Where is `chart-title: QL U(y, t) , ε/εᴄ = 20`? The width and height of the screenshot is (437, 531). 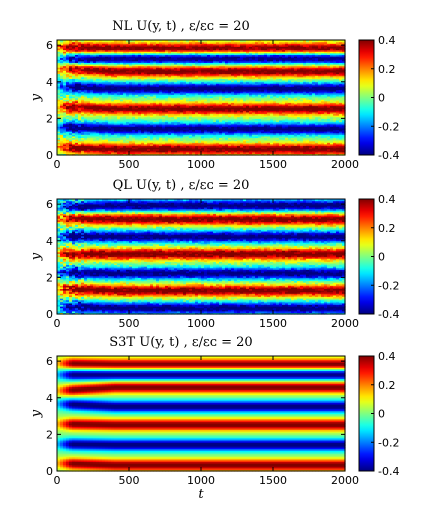 chart-title: QL U(y, t) , ε/εᴄ = 20 is located at coordinates (181, 185).